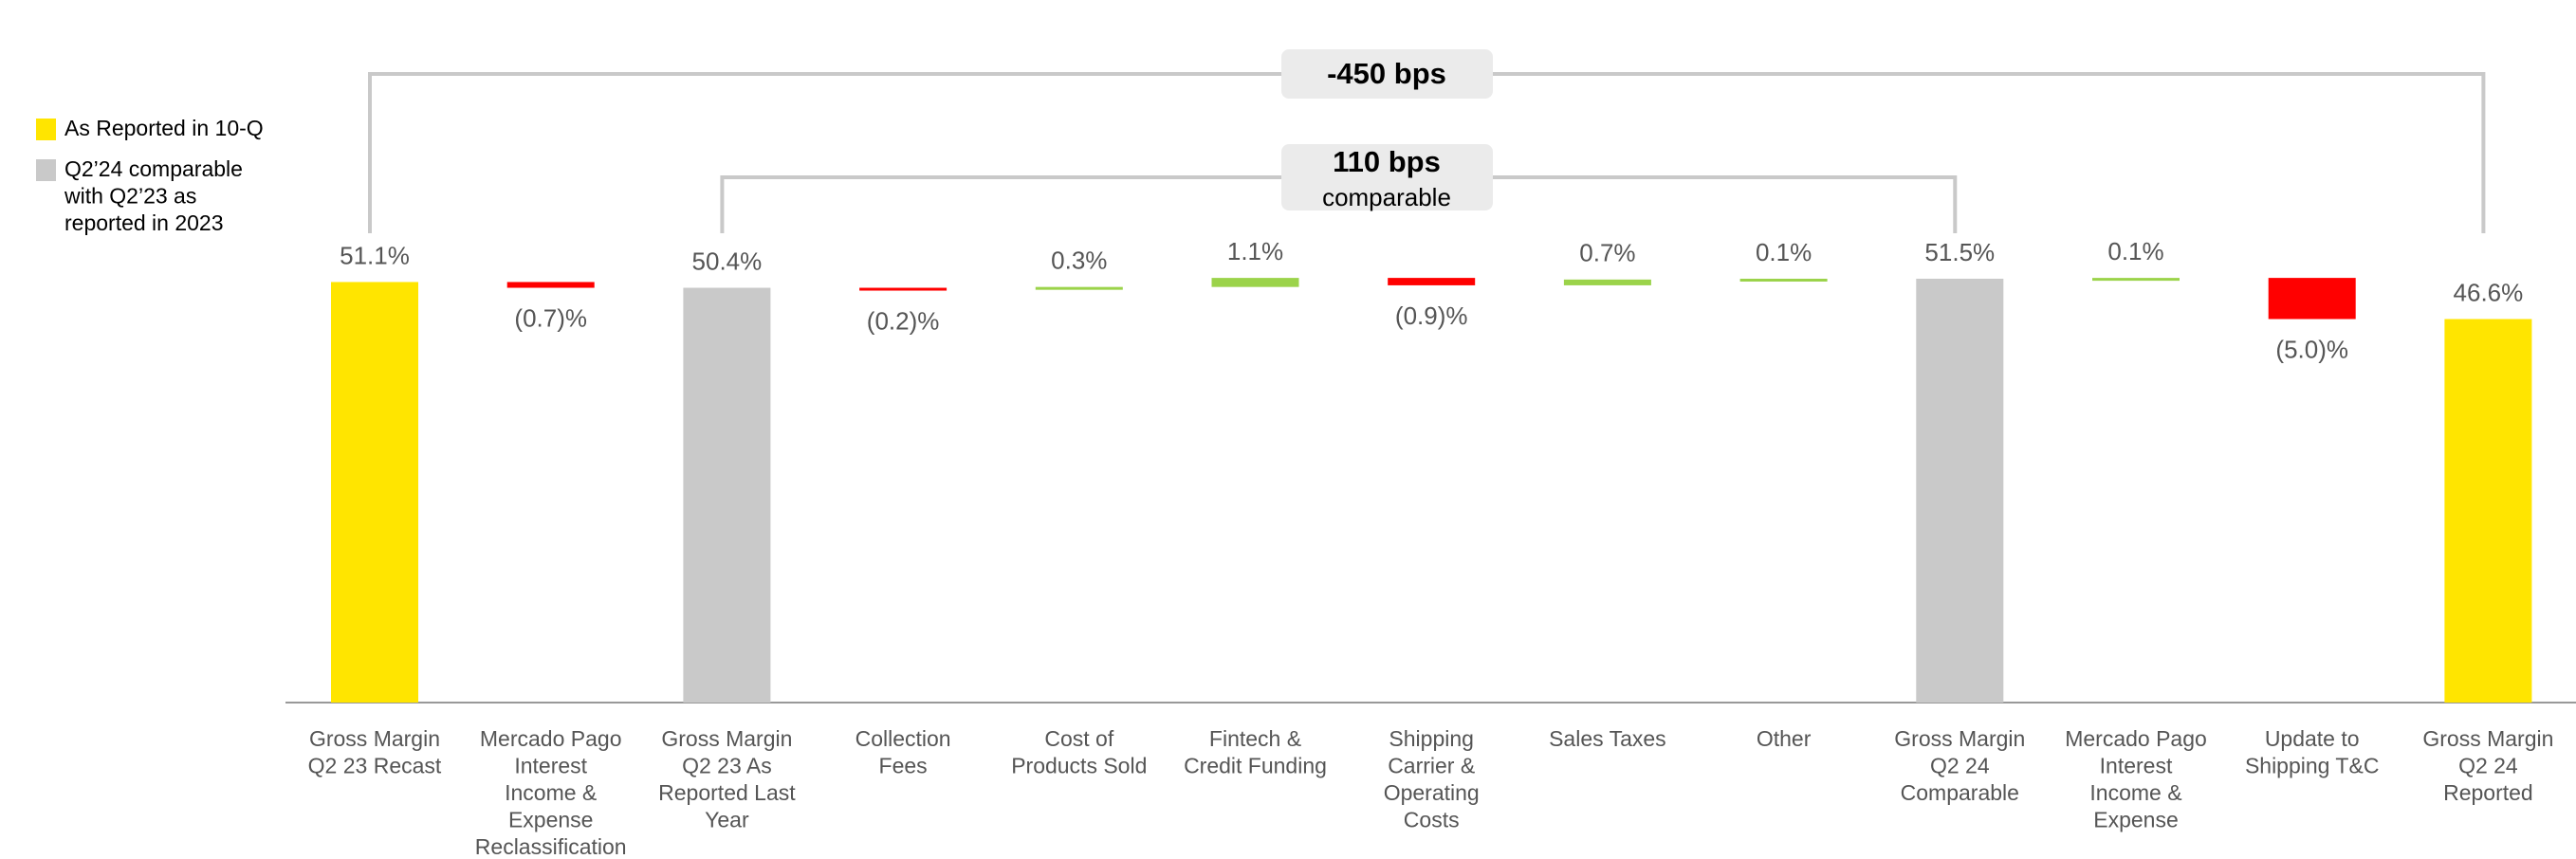 This screenshot has height=859, width=2576. I want to click on x-tick-label: Cost of Products Sold, so click(1079, 752).